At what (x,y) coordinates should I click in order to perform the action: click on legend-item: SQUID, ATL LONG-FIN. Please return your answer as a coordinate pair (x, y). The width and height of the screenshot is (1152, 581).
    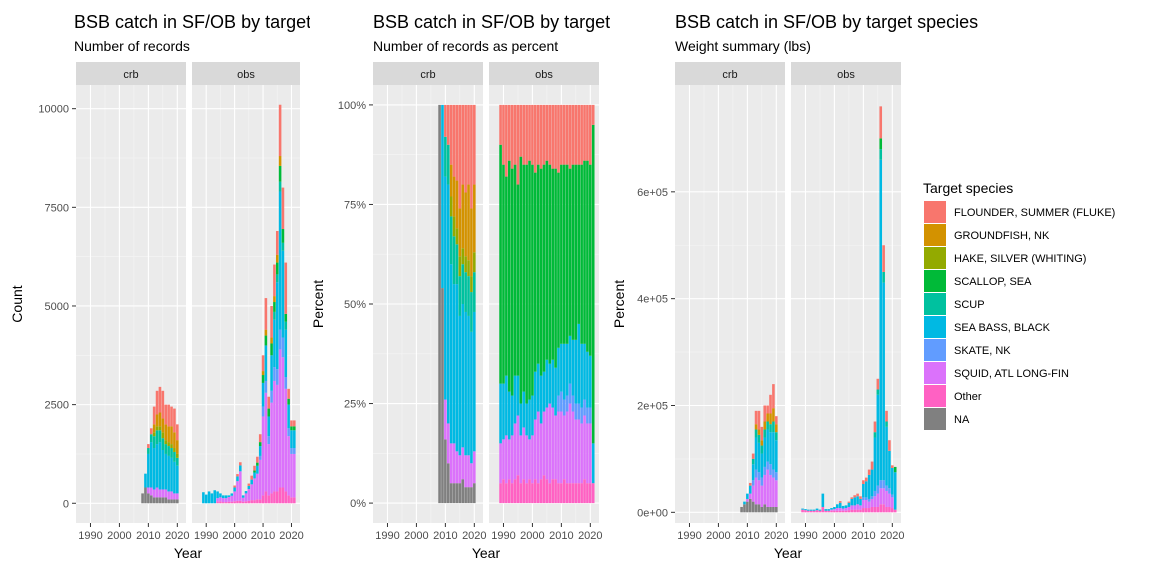
    Looking at the image, I should click on (996, 373).